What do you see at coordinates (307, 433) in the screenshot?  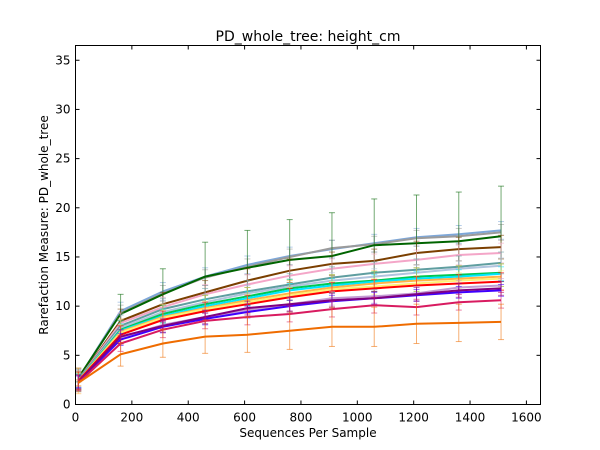 I see `x-axis-title: Sequences Per Sample` at bounding box center [307, 433].